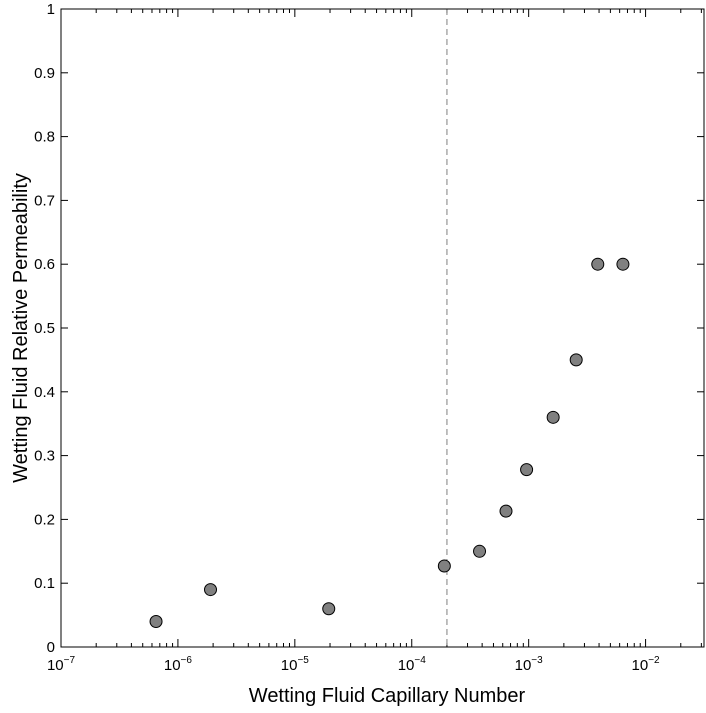 This screenshot has height=713, width=706. Describe the element at coordinates (51, 647) in the screenshot. I see `y-tick-label: 0` at that location.